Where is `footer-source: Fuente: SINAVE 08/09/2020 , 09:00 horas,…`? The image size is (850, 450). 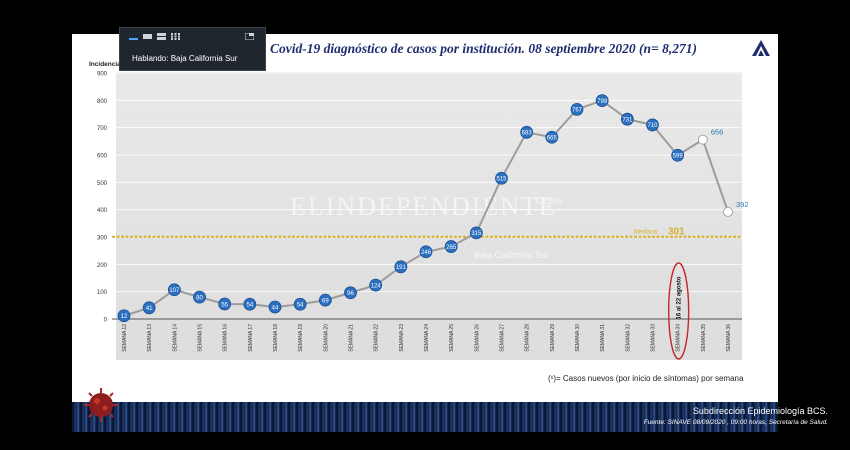
footer-source: Fuente: SINAVE 08/09/2020 , 09:00 horas,… is located at coordinates (735, 422).